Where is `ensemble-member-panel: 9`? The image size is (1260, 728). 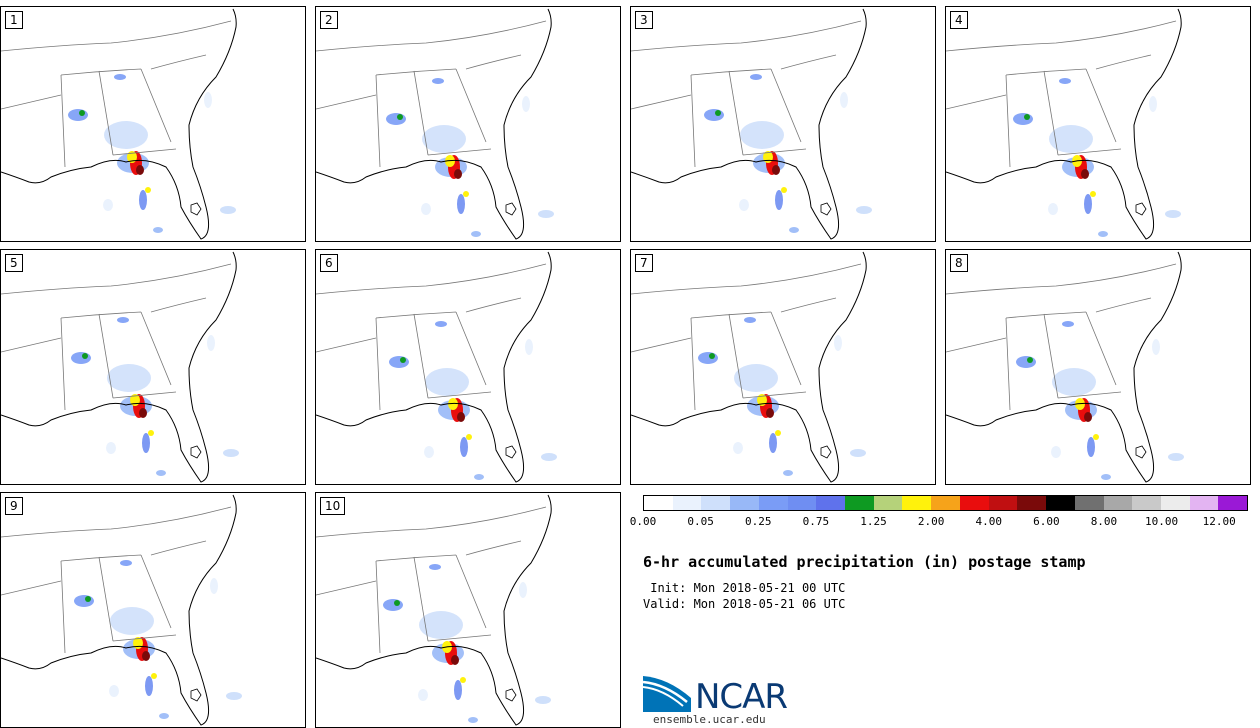 ensemble-member-panel: 9 is located at coordinates (153, 610).